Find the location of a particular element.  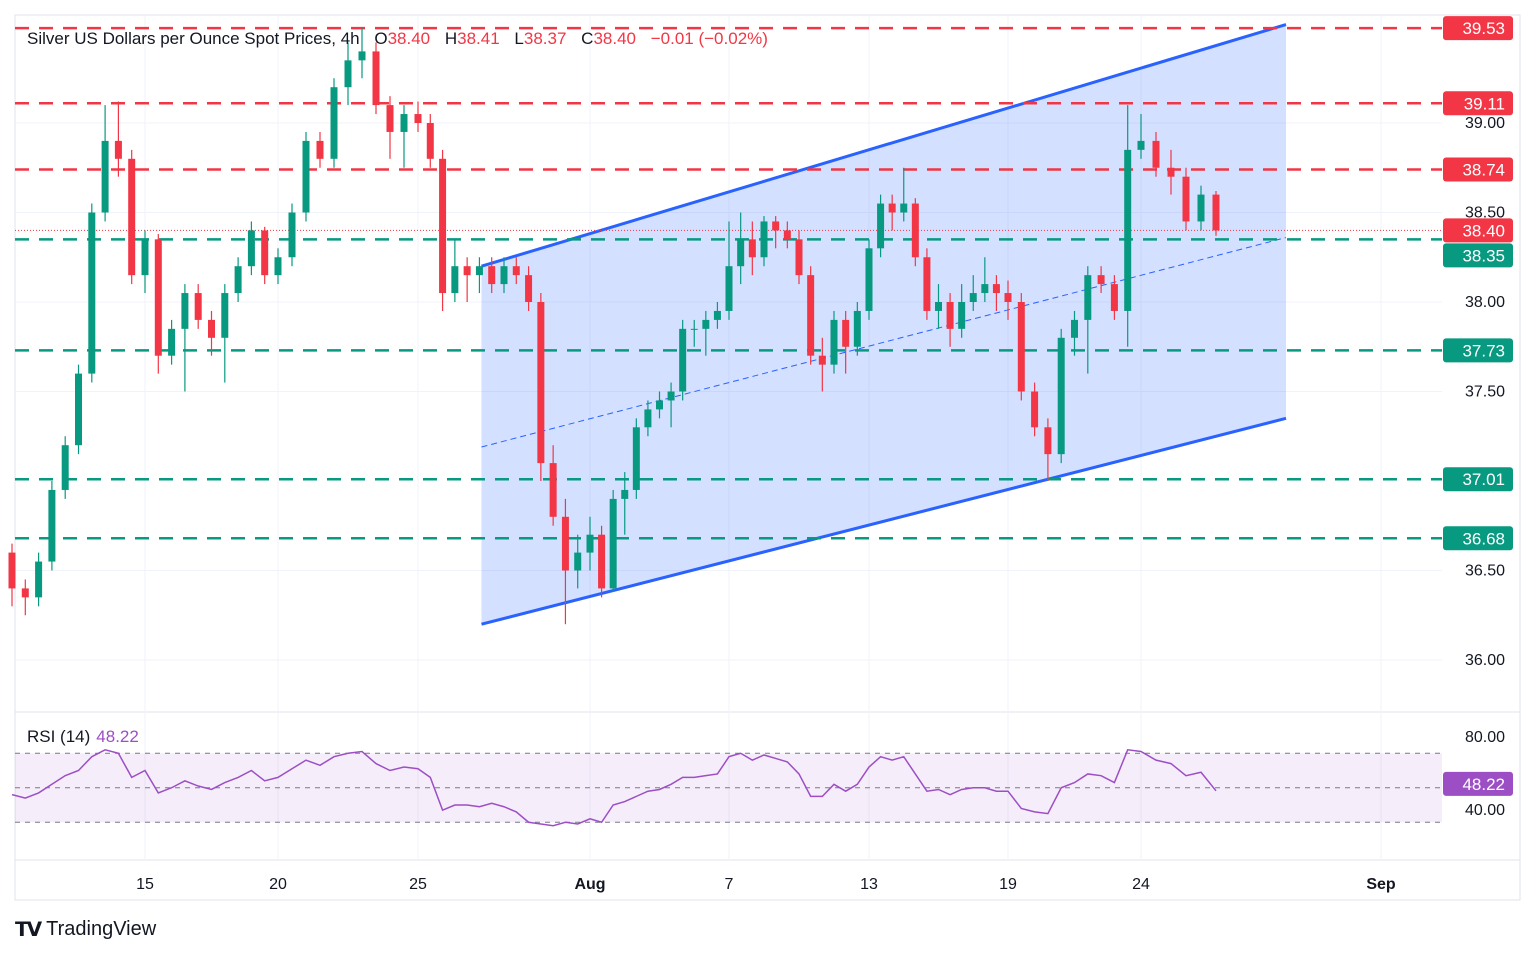

resistance-level-label: 38.74 is located at coordinates (1483, 170).